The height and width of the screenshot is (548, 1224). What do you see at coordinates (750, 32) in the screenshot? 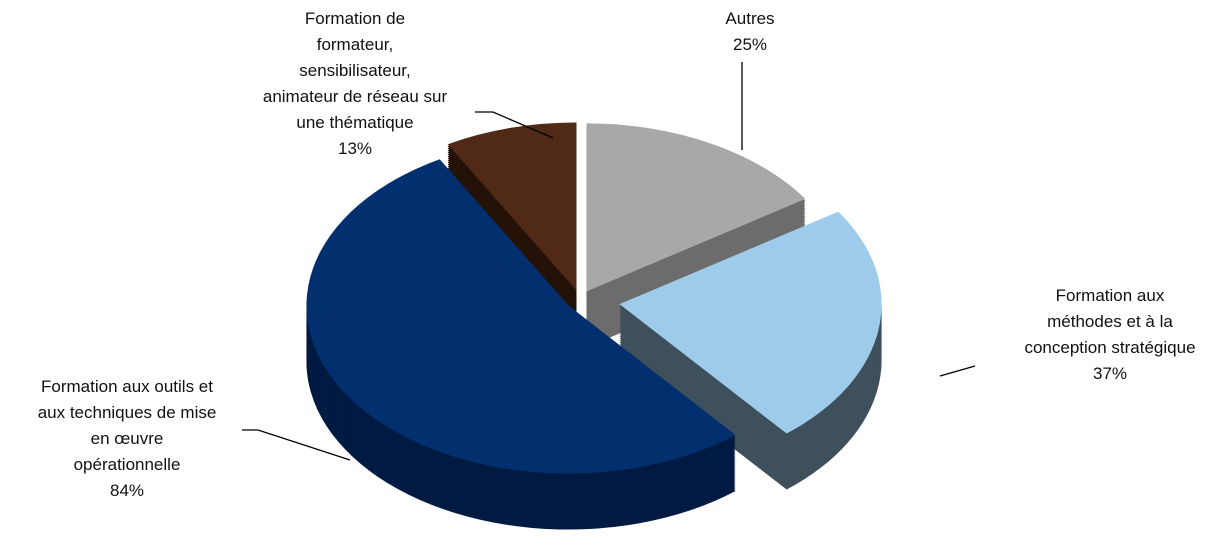
I see `slice-label: Autres 25%` at bounding box center [750, 32].